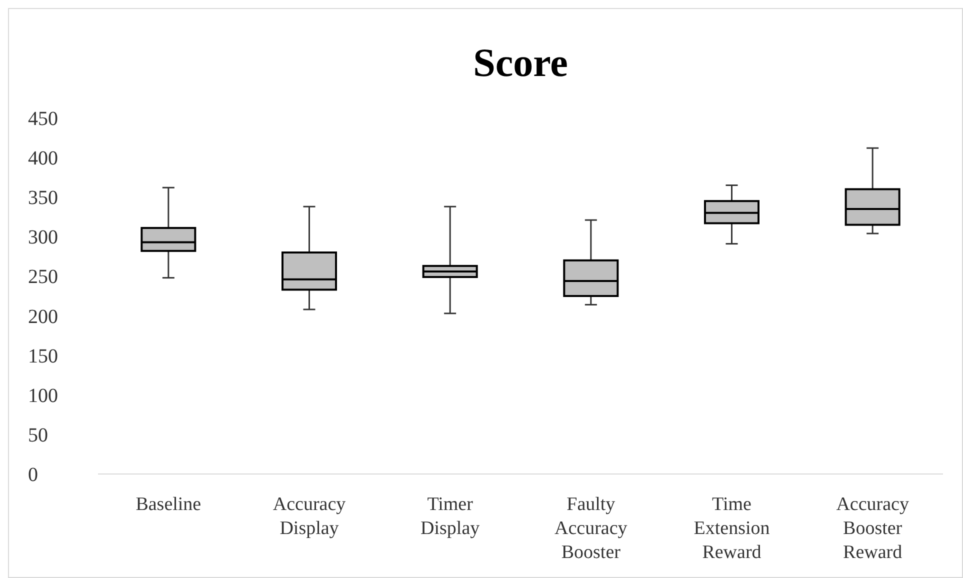 The height and width of the screenshot is (578, 963). I want to click on x-tick-label: Timer Display, so click(450, 516).